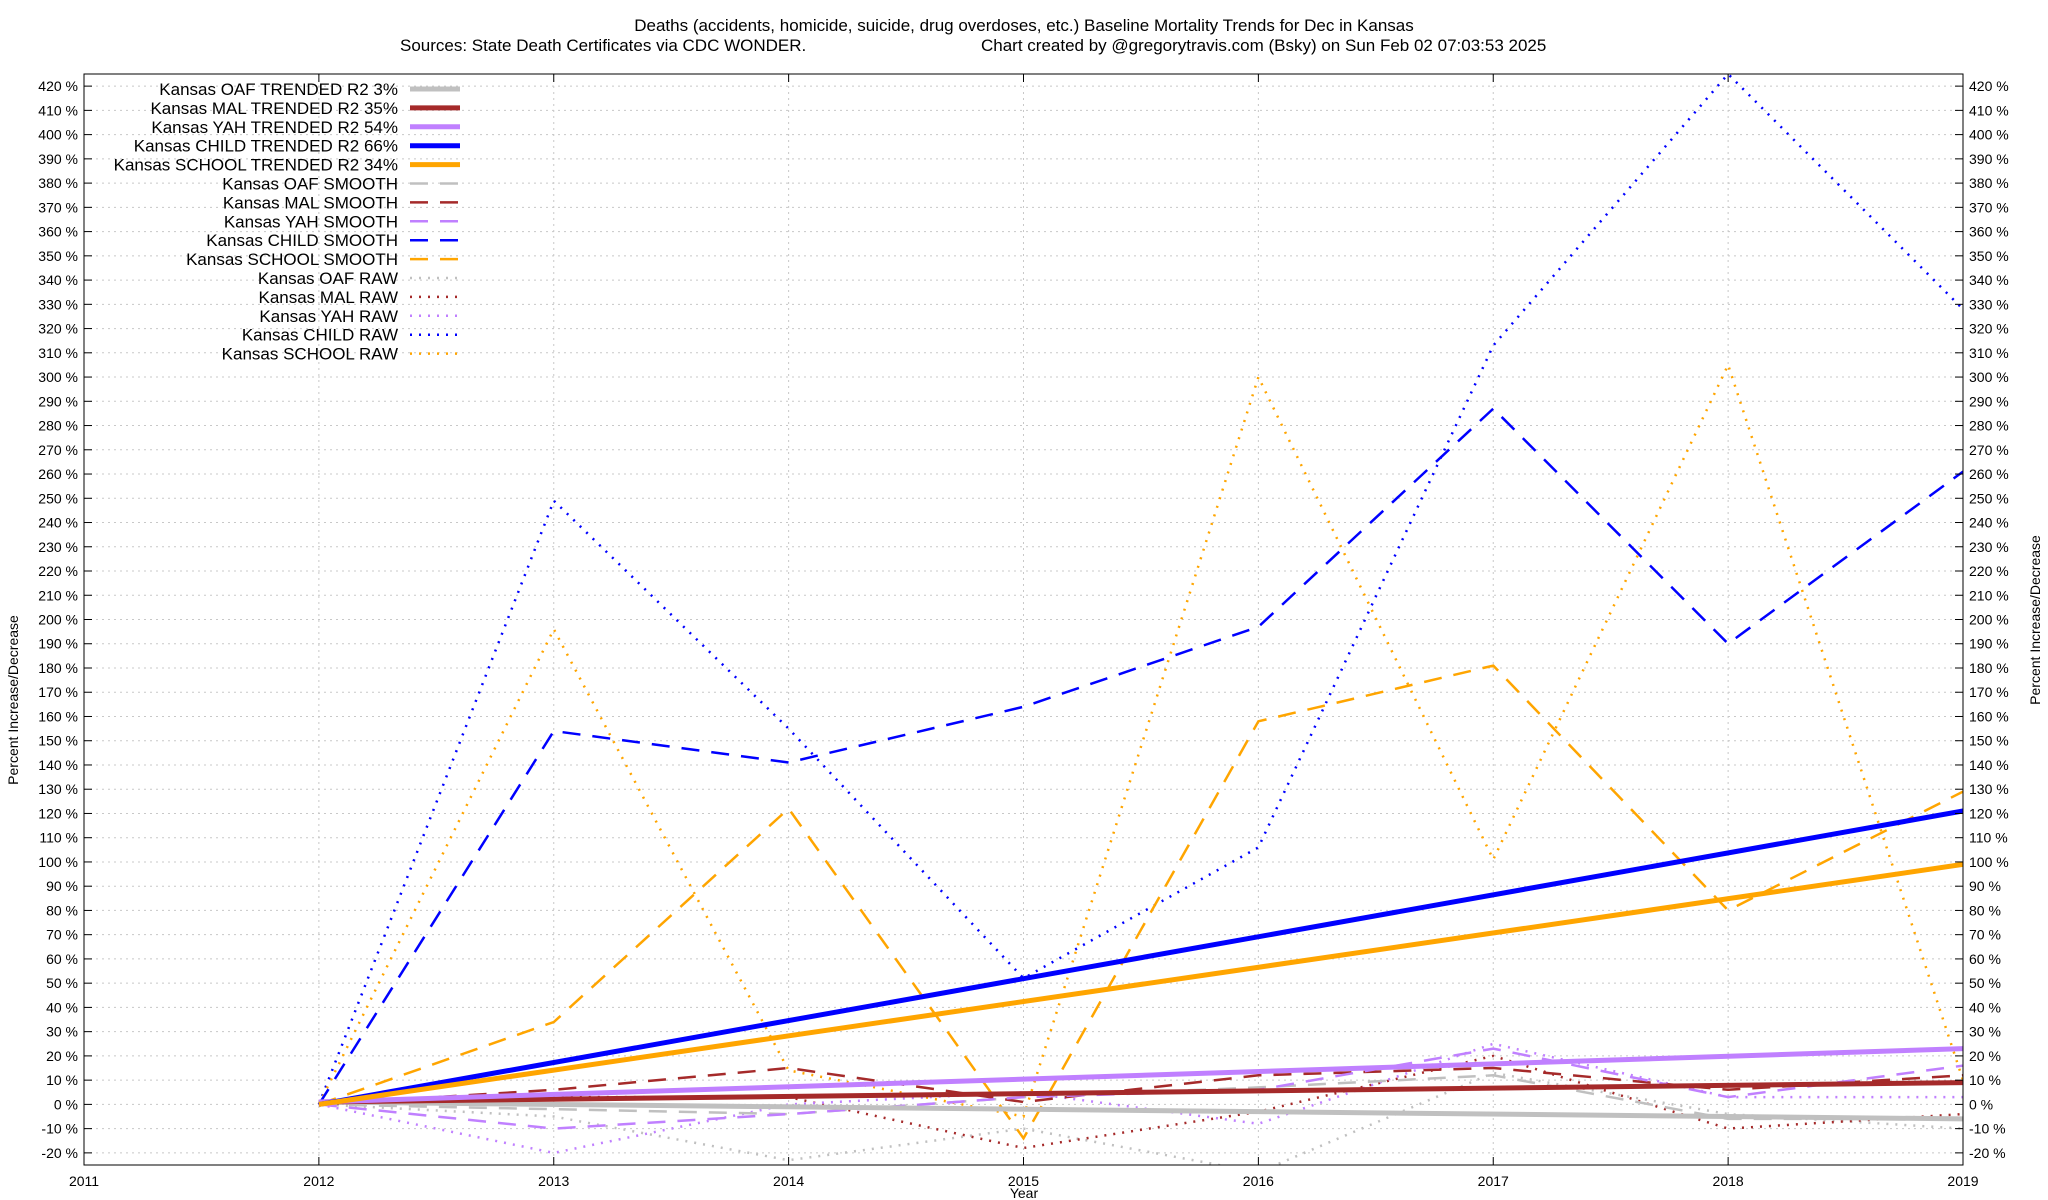  I want to click on y-tick-label-right: 420 %, so click(1989, 86).